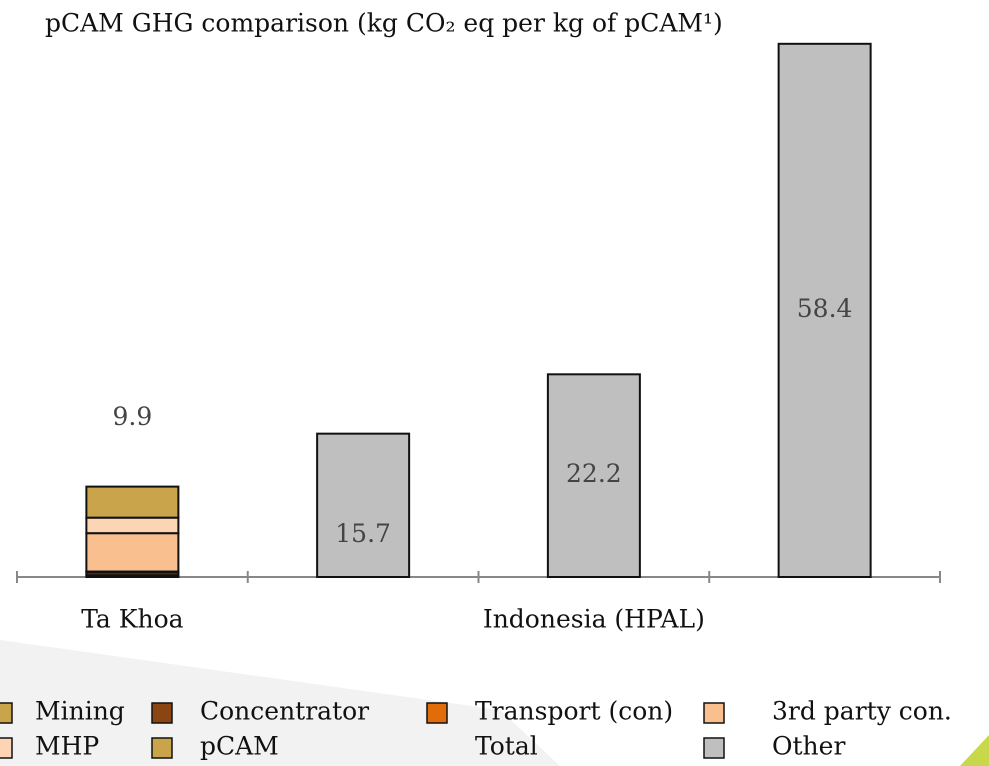 Image resolution: width=989 pixels, height=766 pixels. Describe the element at coordinates (862, 711) in the screenshot. I see `legend-label: 3rd party con.` at that location.